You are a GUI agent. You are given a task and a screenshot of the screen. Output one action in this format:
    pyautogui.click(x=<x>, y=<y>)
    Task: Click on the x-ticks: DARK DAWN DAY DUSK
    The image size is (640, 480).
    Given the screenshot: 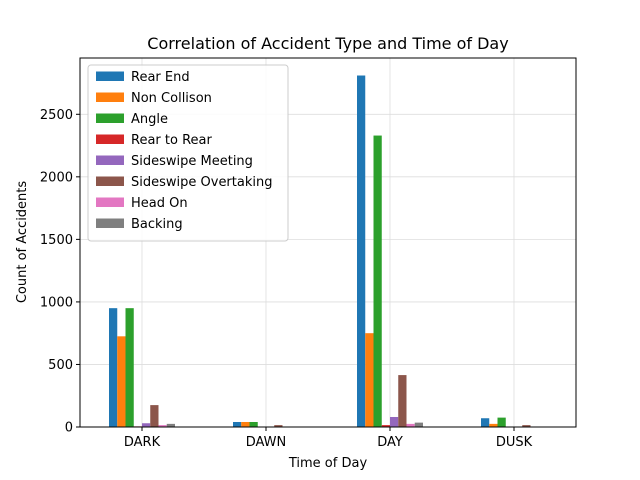 What is the action you would take?
    pyautogui.click(x=328, y=438)
    